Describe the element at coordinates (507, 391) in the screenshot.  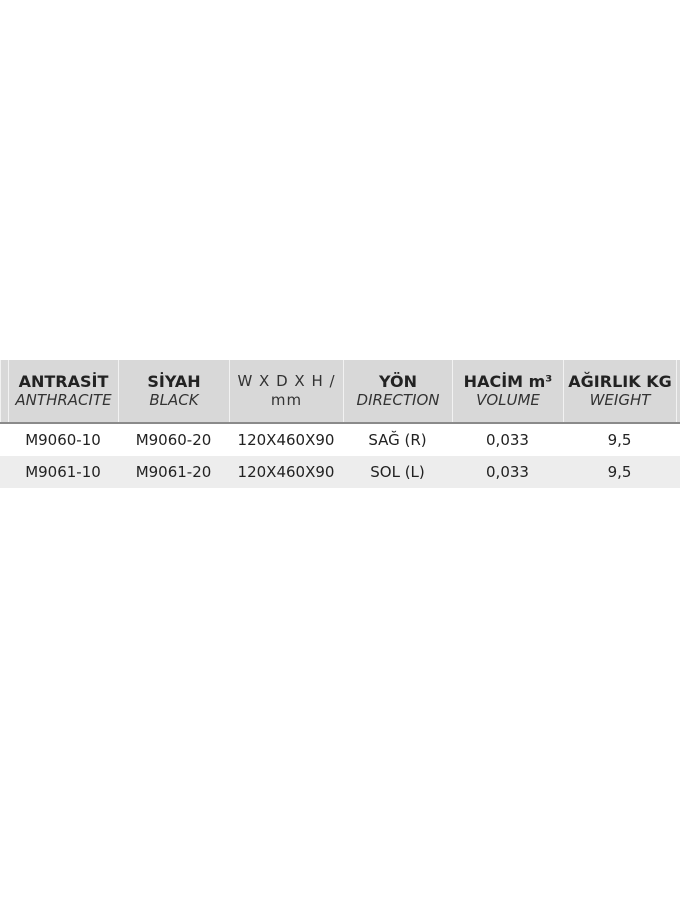
I see `header-volume: HACİM m³ VOLUME` at that location.